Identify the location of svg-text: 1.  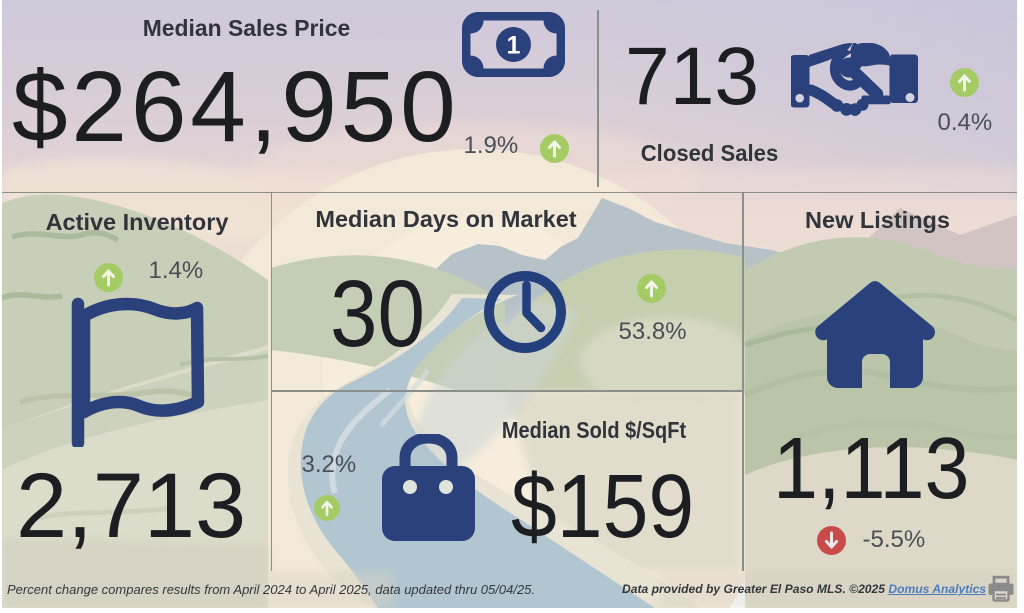
(514, 46).